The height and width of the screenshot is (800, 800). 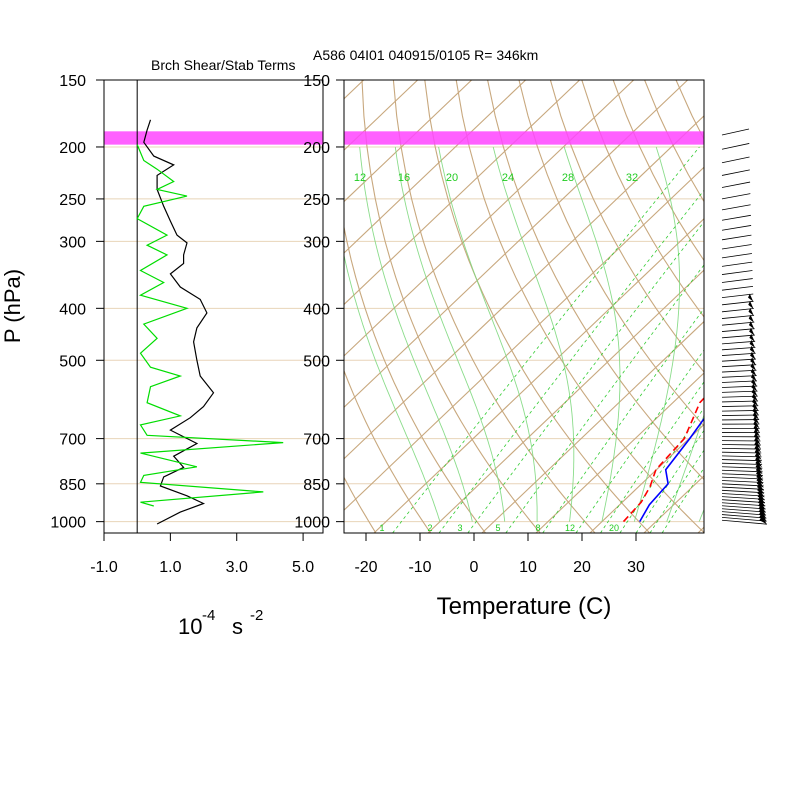 I want to click on left-y-tick-label: 400, so click(x=72, y=309).